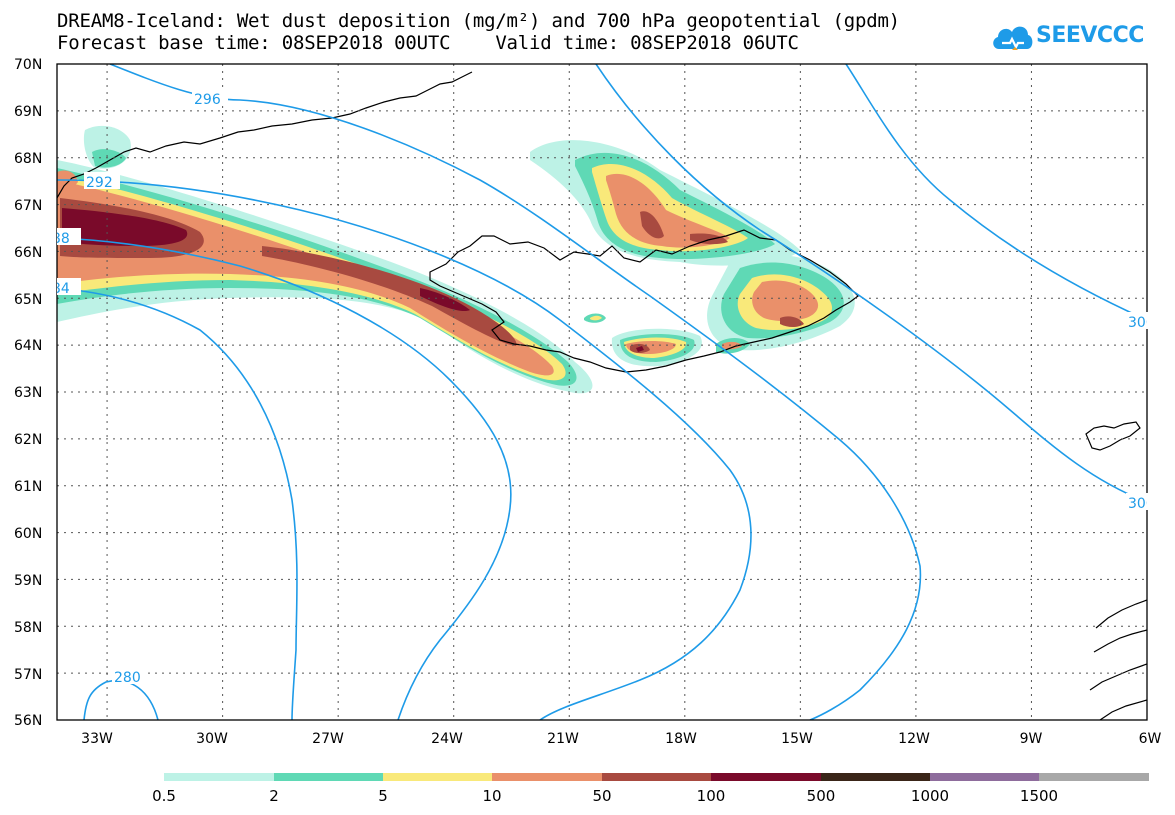 This screenshot has width=1175, height=815. I want to click on greenland-coastline, so click(265, 135).